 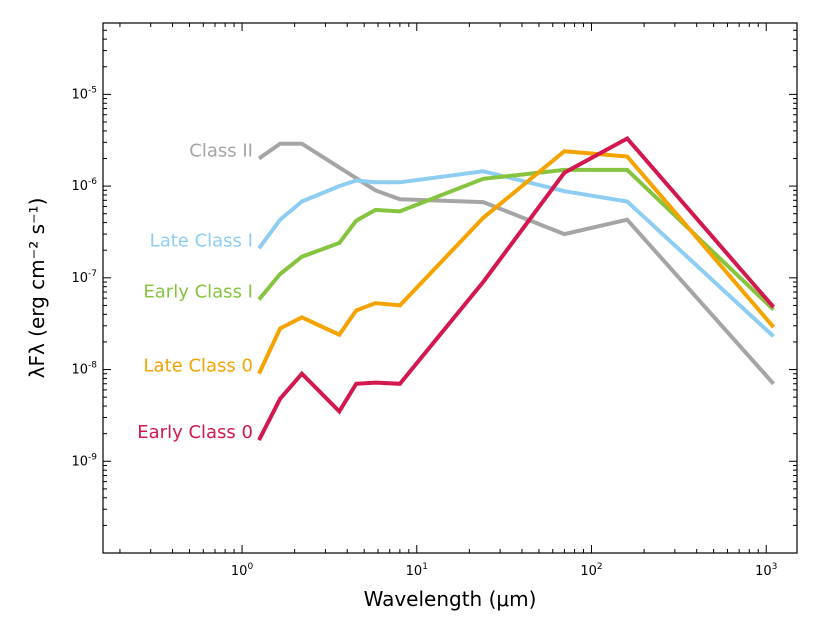 What do you see at coordinates (425, 567) in the screenshot?
I see `x-tick-exp: 1` at bounding box center [425, 567].